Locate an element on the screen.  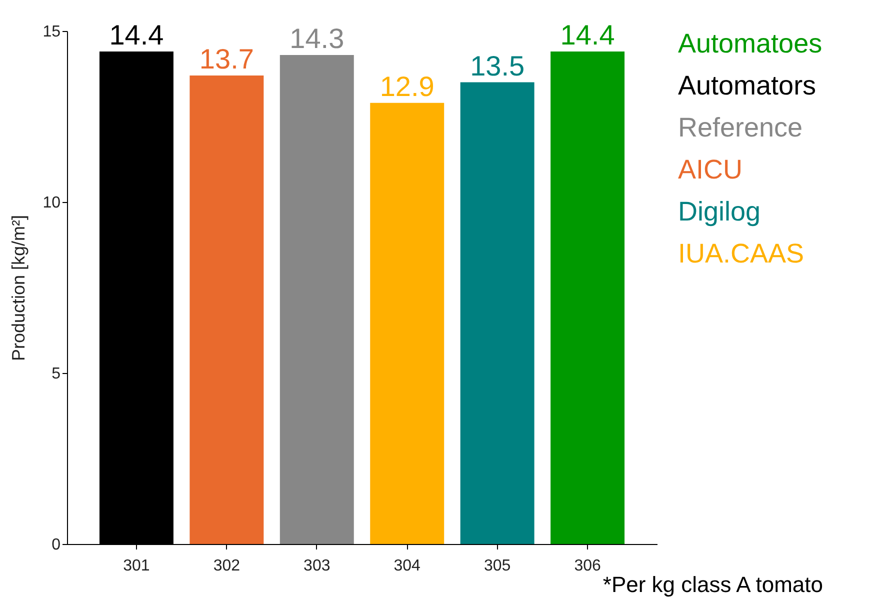
text: *Per kg class A tomato is located at coordinates (712, 584).